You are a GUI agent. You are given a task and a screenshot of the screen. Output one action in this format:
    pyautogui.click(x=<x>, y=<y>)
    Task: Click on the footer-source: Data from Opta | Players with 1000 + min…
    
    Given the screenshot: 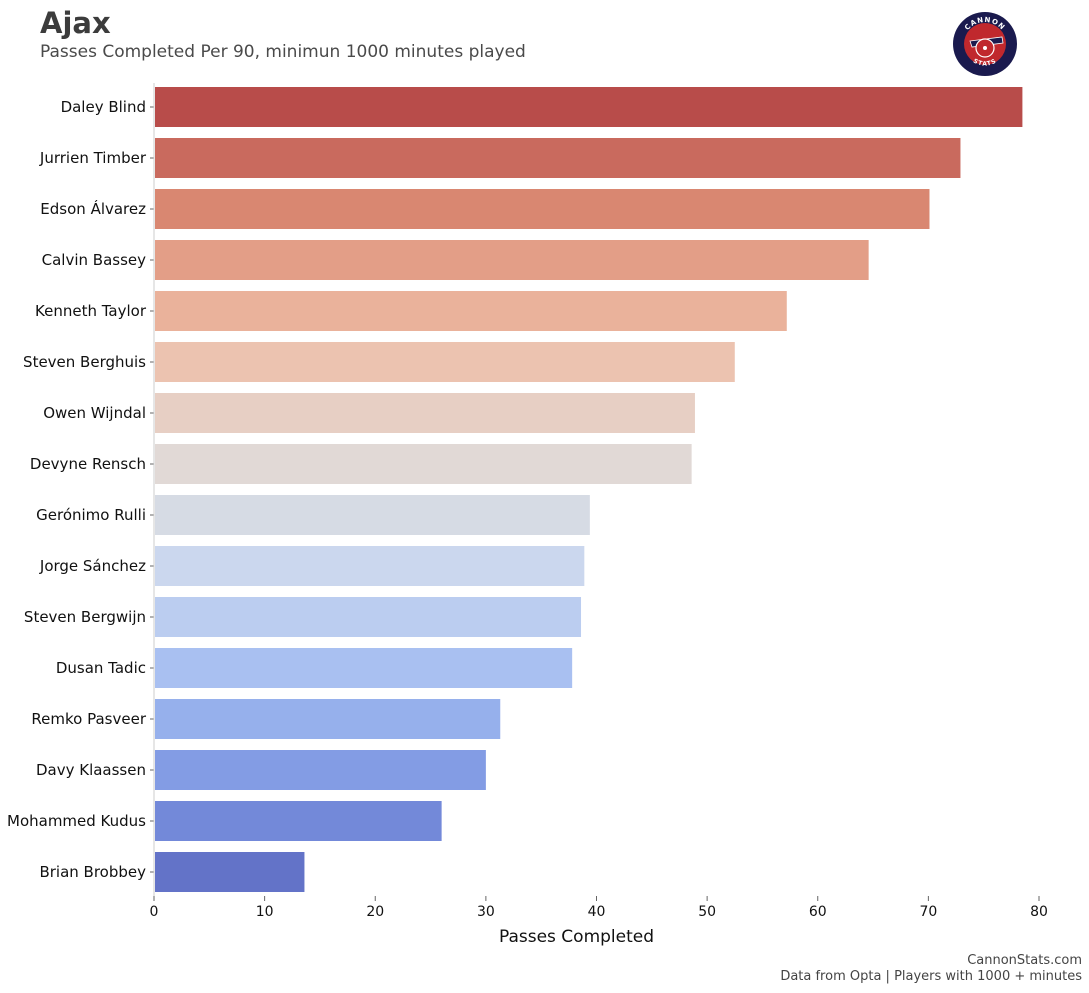 What is the action you would take?
    pyautogui.click(x=931, y=976)
    